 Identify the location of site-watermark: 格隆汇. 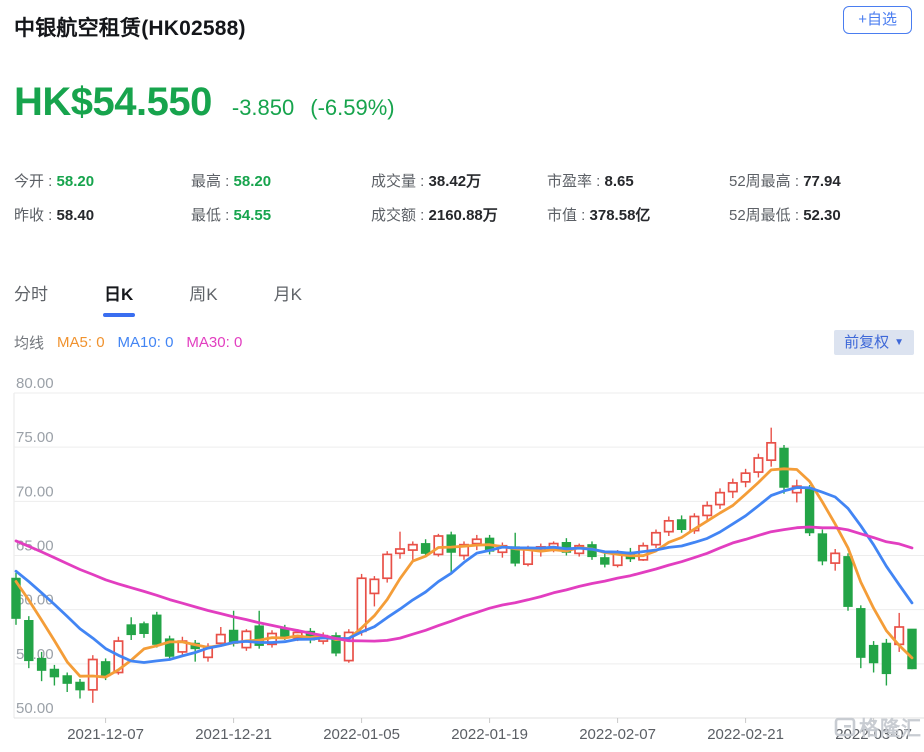
(878, 726).